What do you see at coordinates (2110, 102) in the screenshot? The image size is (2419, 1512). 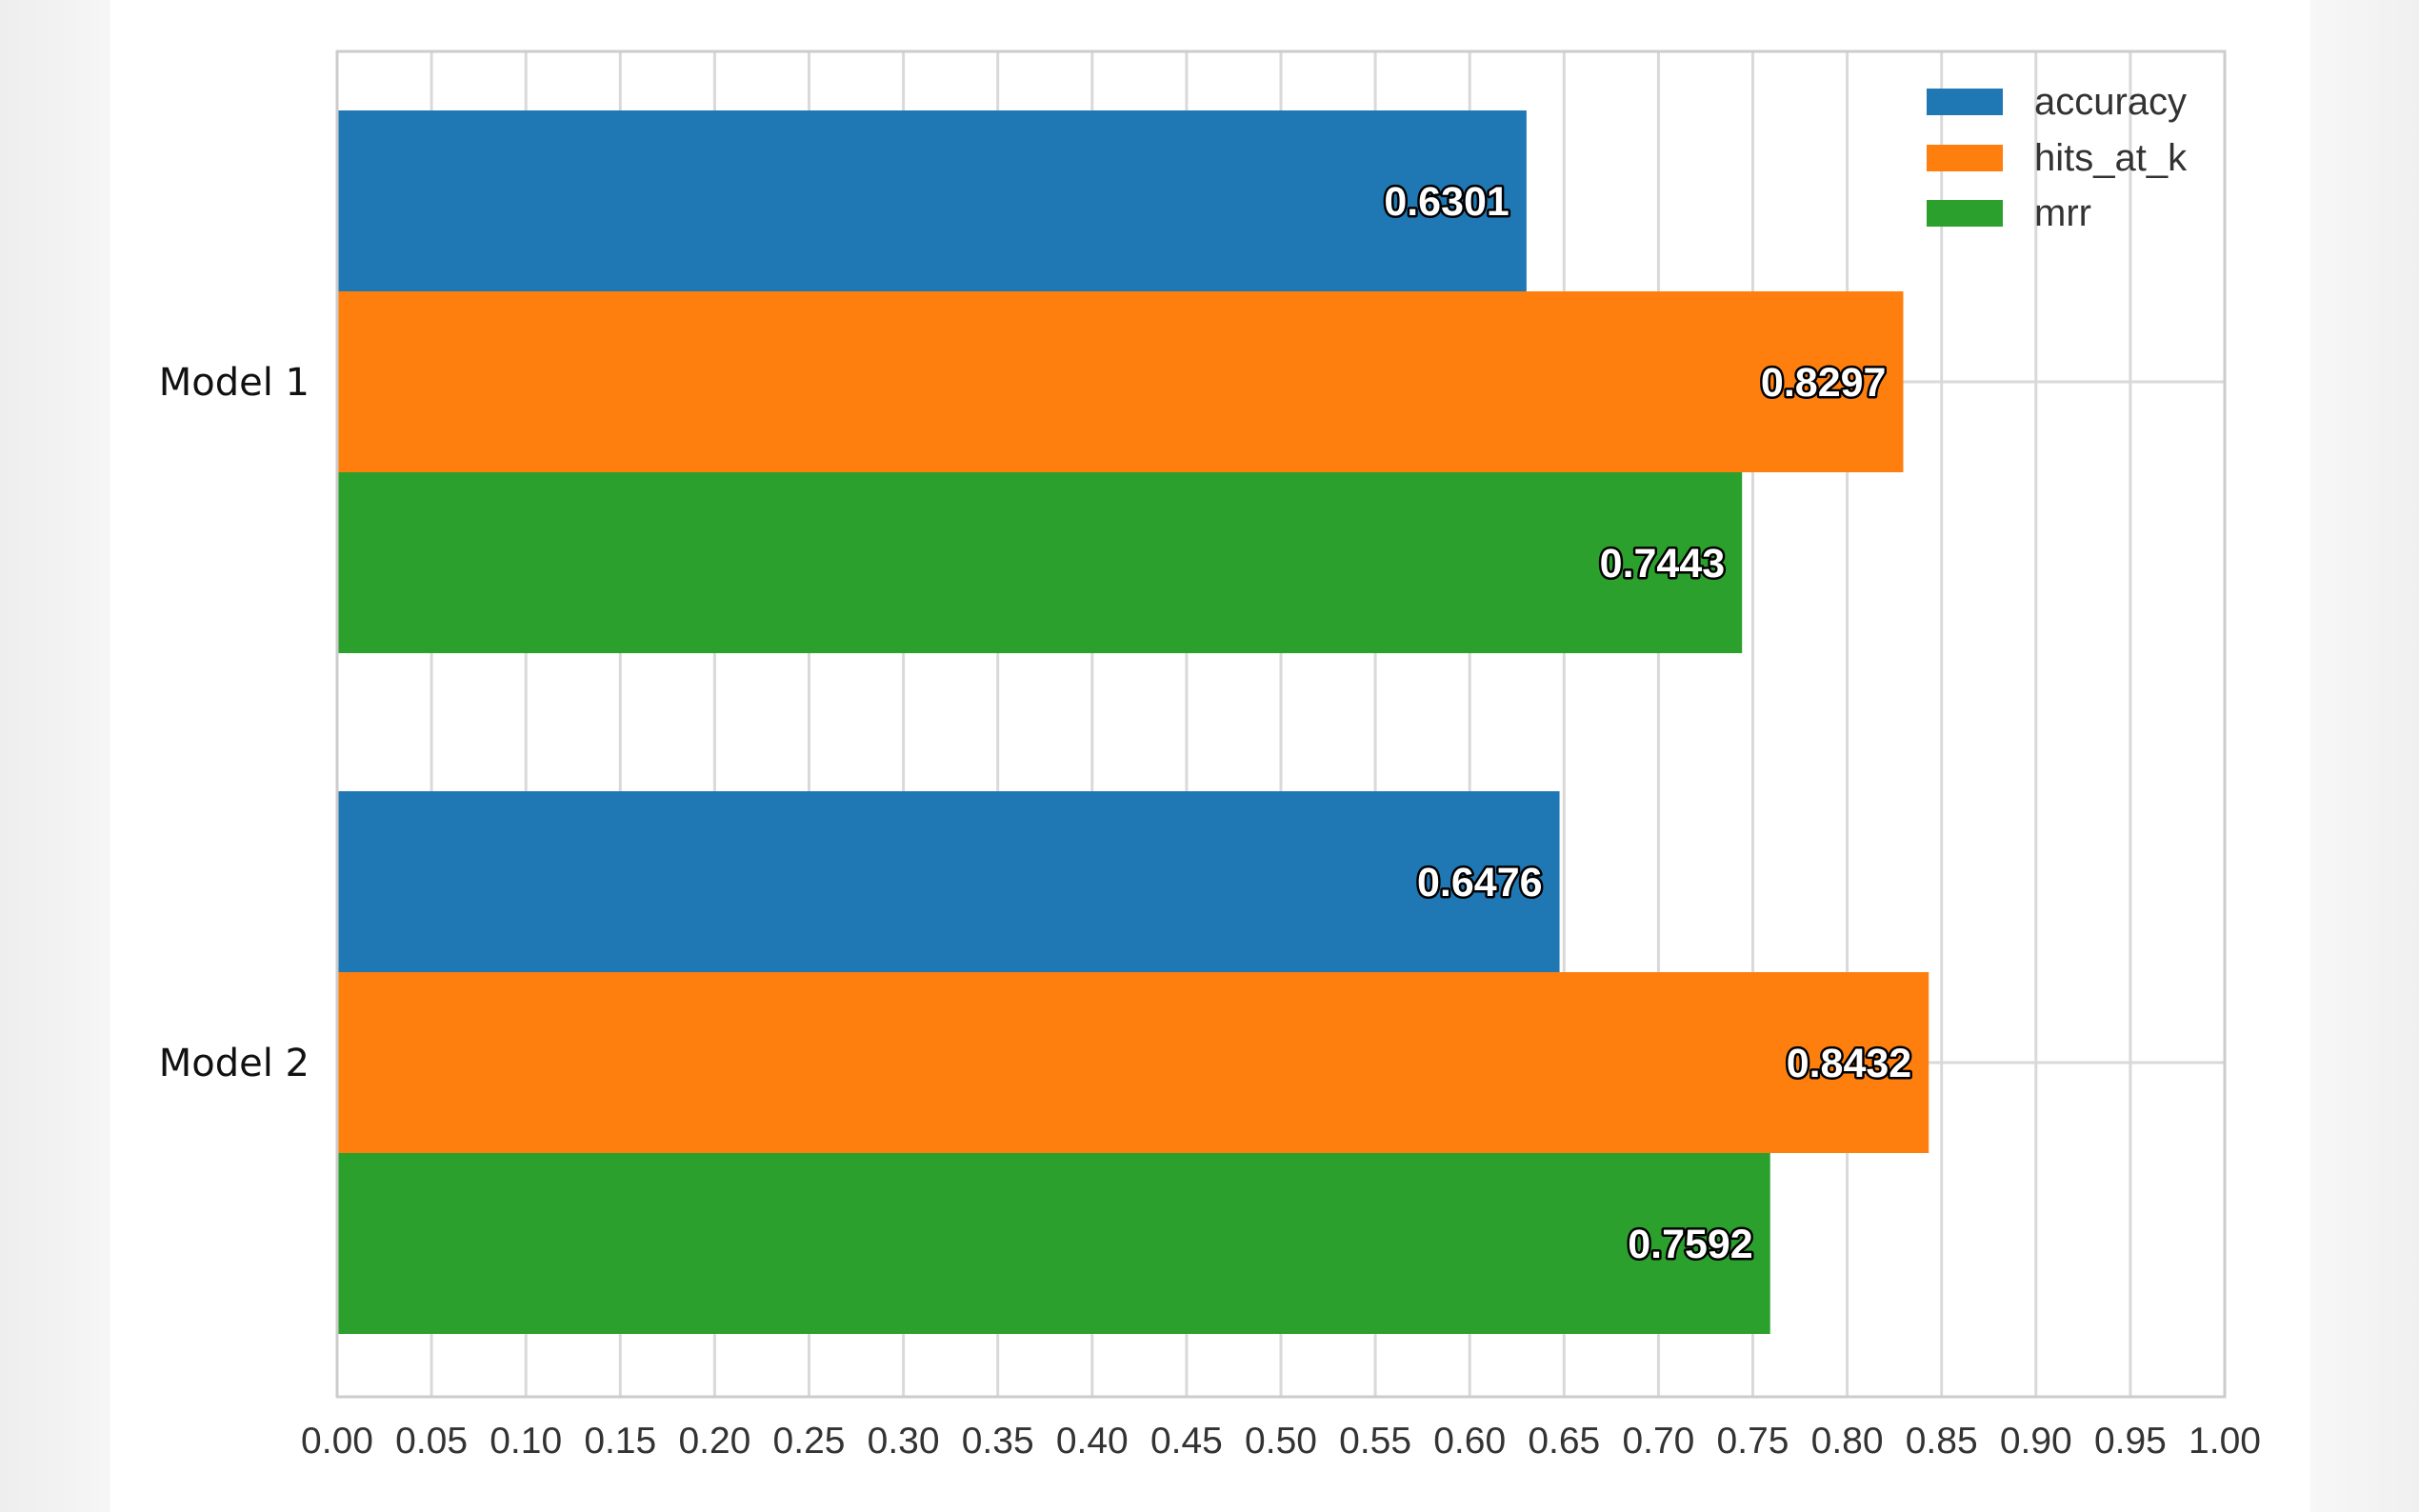 I see `legend-label-accuracy: accuracy` at bounding box center [2110, 102].